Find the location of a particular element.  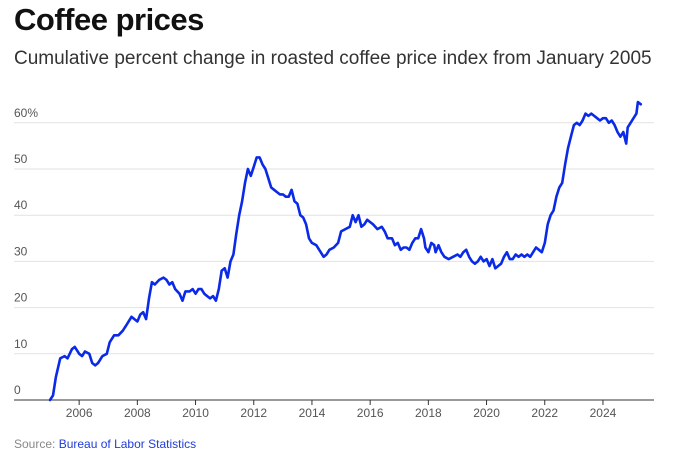

chart-title: Coffee prices is located at coordinates (109, 19).